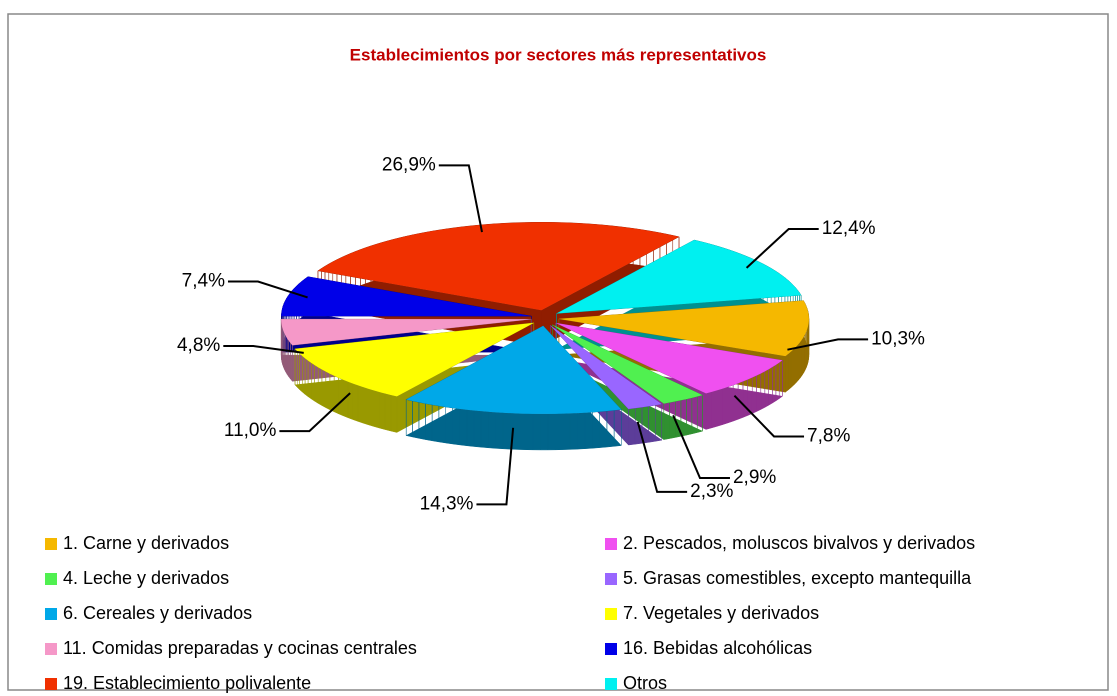 Image resolution: width=1117 pixels, height=696 pixels. What do you see at coordinates (187, 683) in the screenshot?
I see `legend-label: 19. Establecimiento polivalente` at bounding box center [187, 683].